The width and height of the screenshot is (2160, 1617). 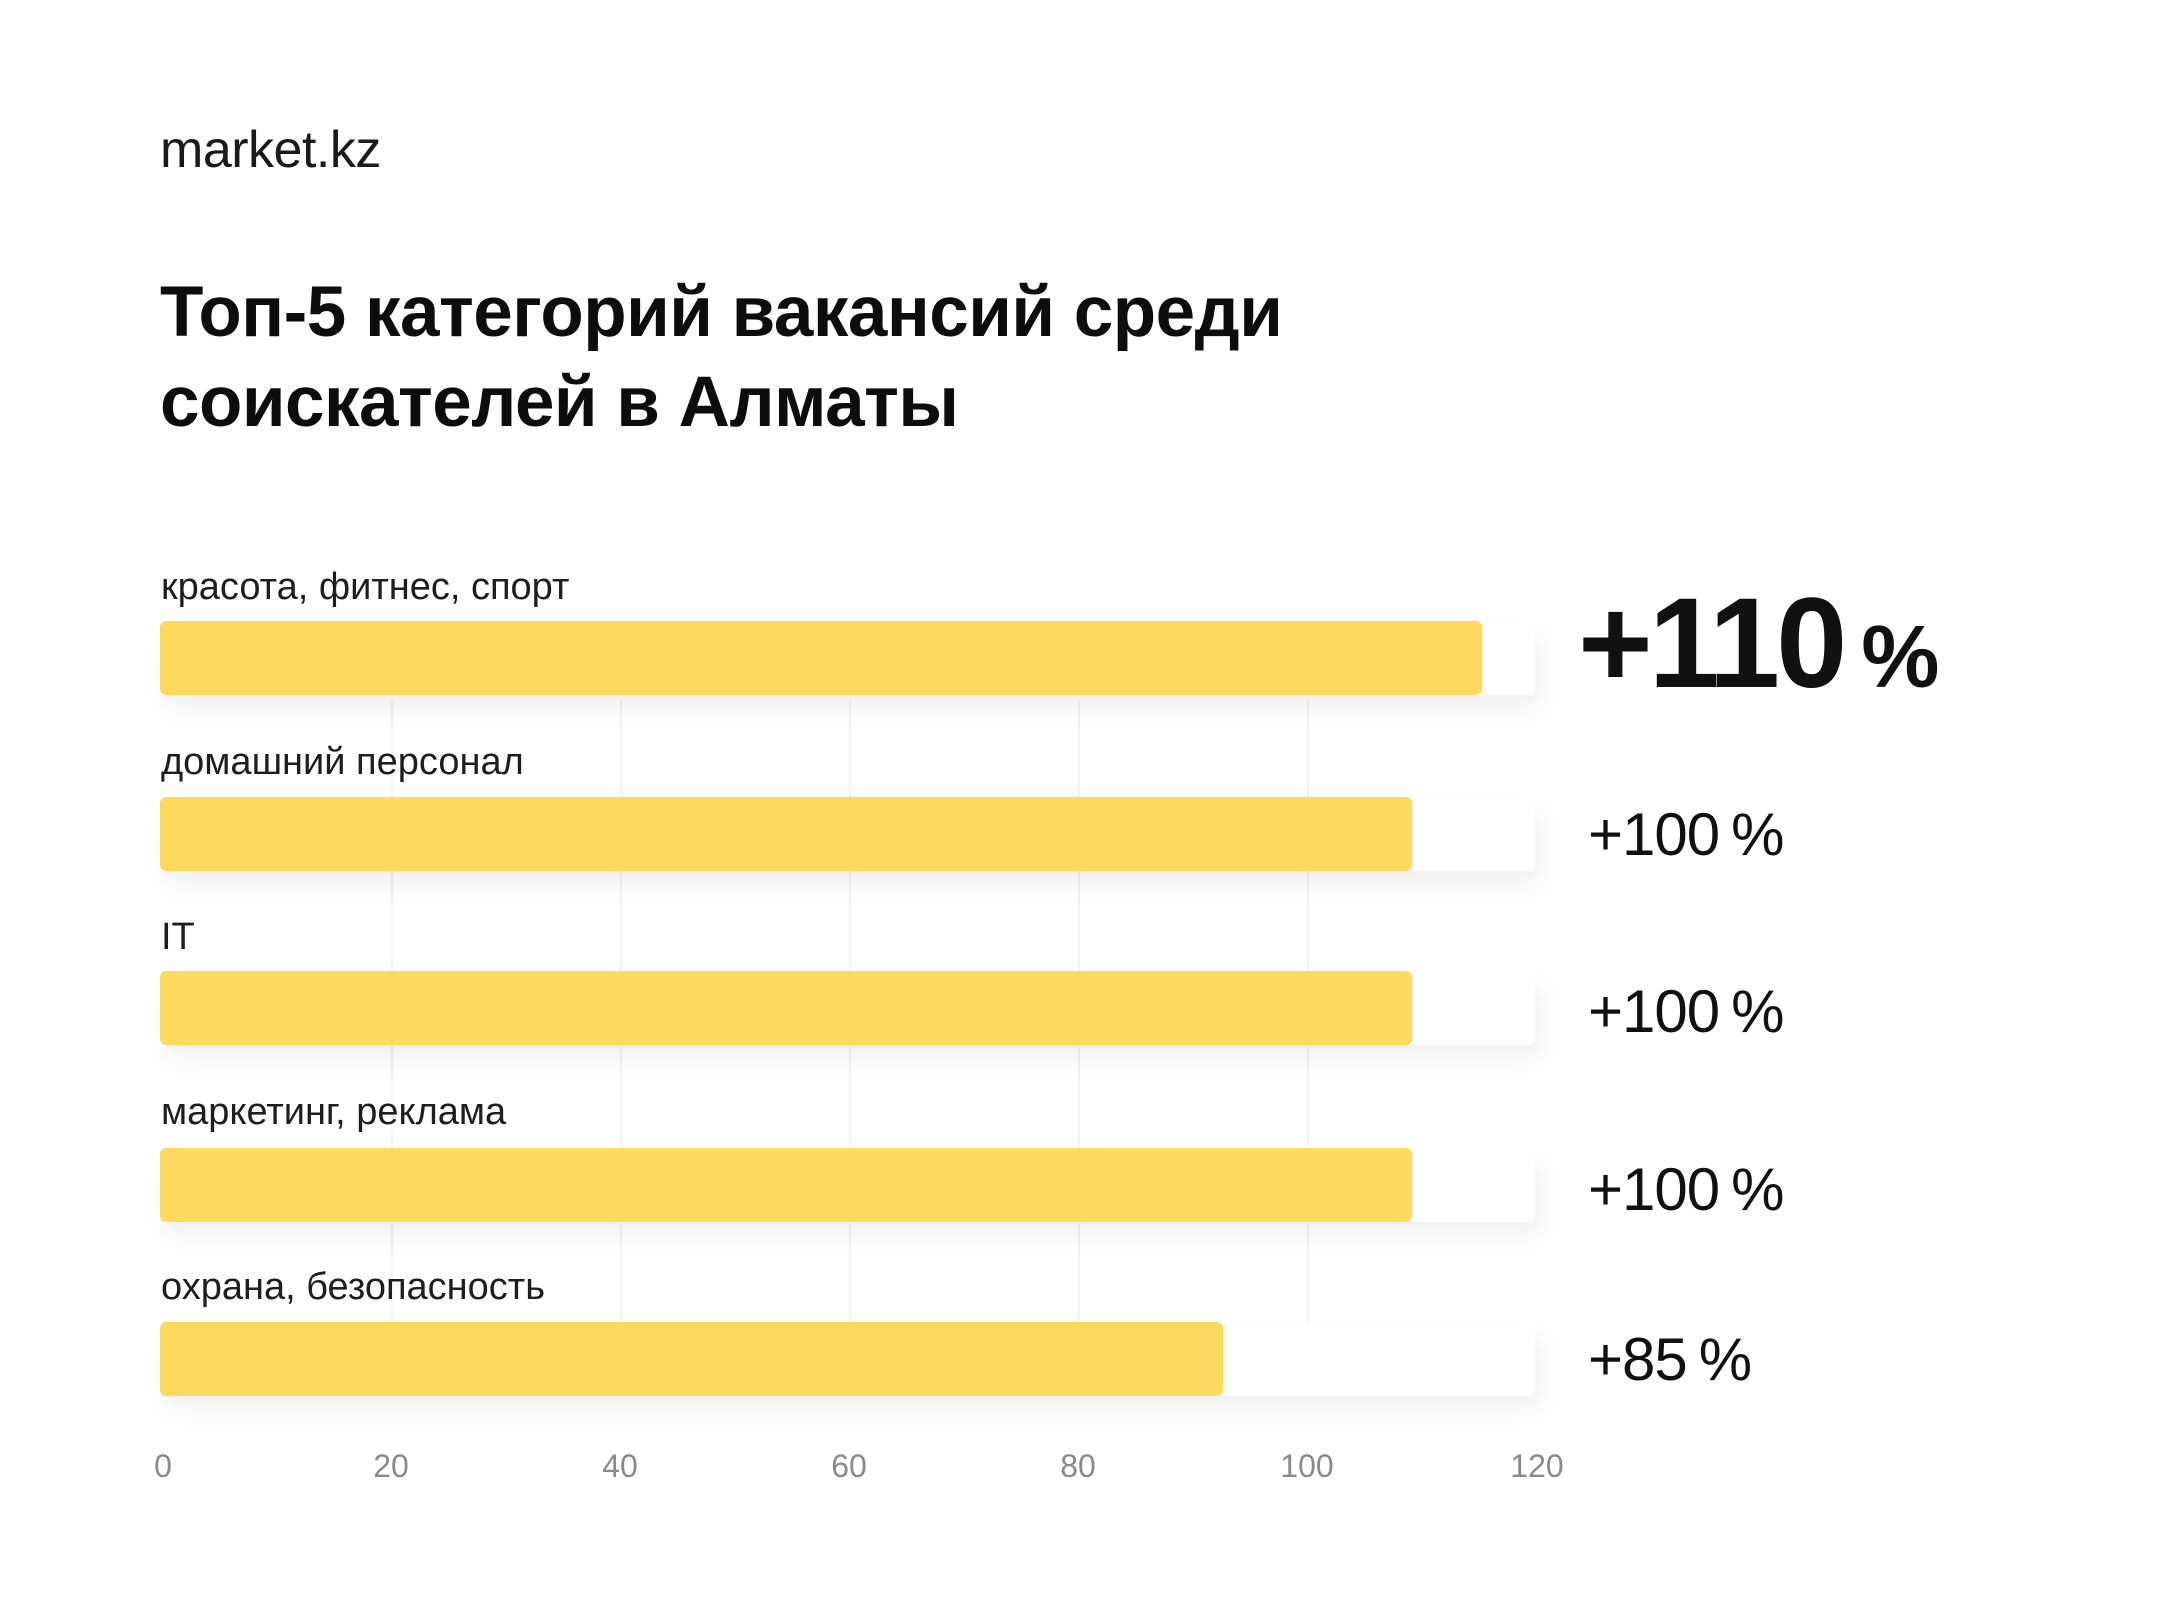 I want to click on category-label: домашний персонал, so click(x=342, y=762).